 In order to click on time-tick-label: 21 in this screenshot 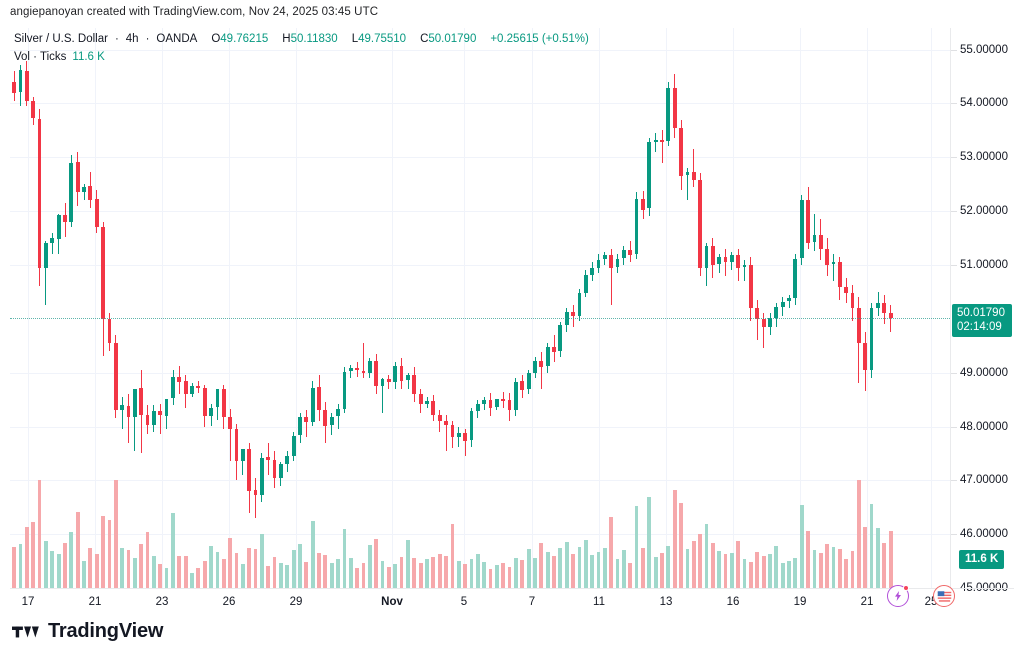, I will do `click(867, 602)`.